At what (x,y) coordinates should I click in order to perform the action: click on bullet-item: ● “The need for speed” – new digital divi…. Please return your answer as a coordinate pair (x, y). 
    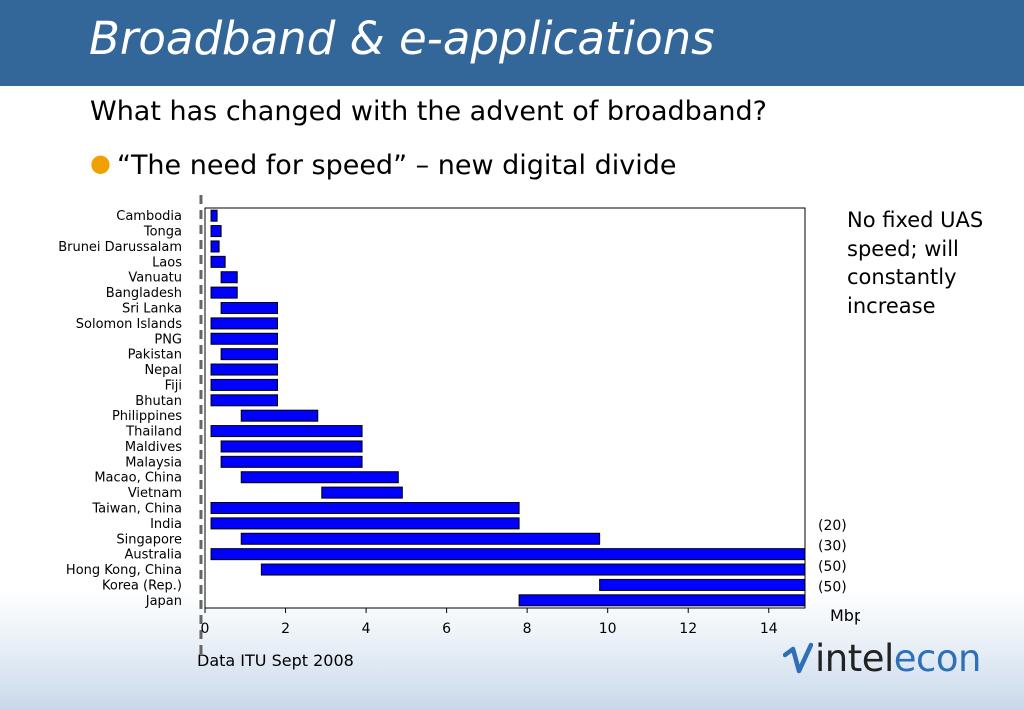
    Looking at the image, I should click on (383, 165).